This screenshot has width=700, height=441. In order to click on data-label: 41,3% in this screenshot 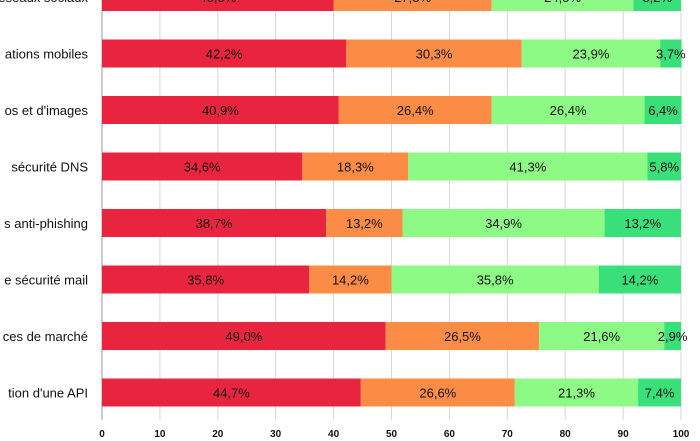, I will do `click(527, 167)`.